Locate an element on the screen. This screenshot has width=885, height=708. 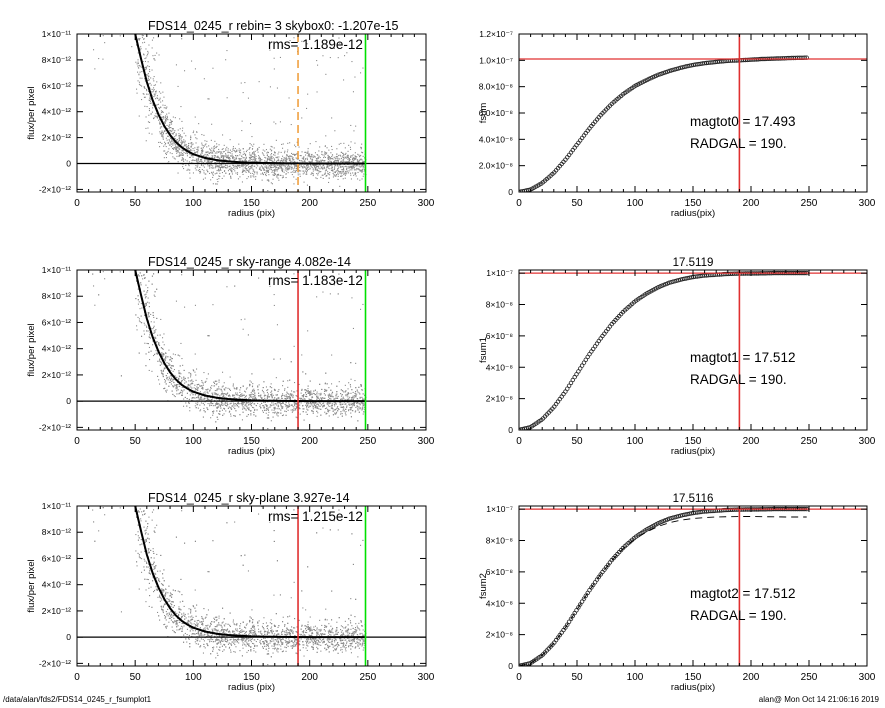
rms-annotation: rms= 1.189e-12 is located at coordinates (315, 44).